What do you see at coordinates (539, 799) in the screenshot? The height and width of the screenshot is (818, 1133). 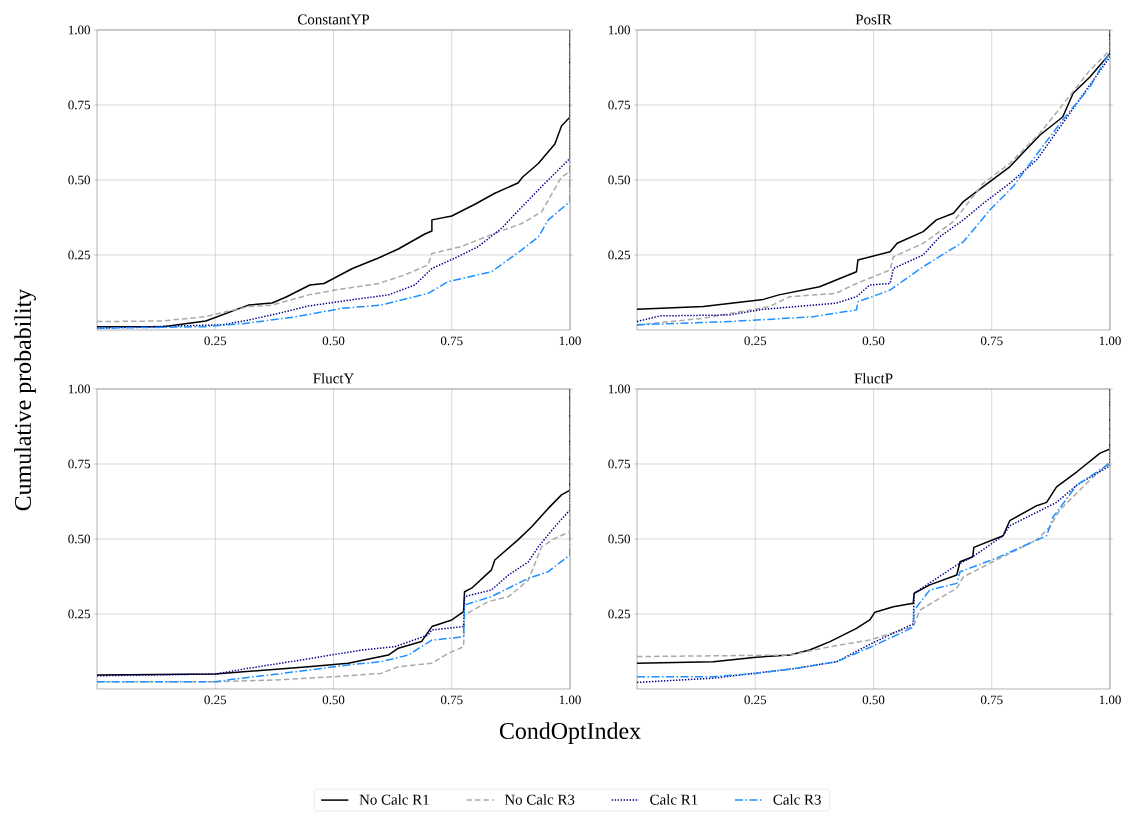 I see `legend-label: No Calc R3` at bounding box center [539, 799].